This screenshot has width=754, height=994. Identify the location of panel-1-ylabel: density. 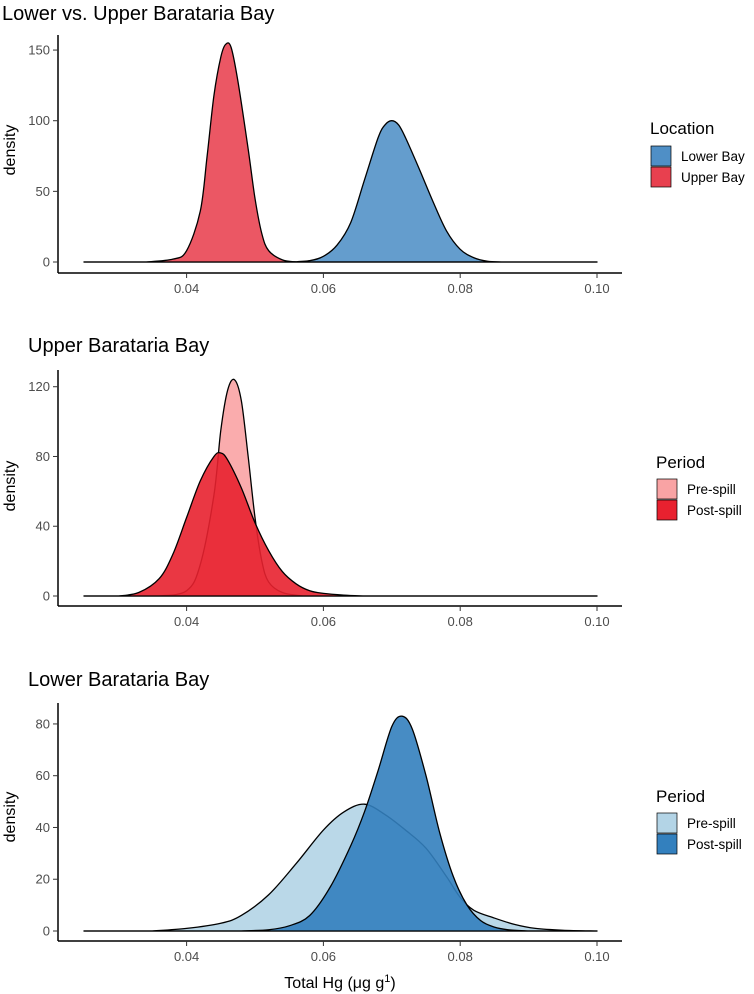
(10, 150).